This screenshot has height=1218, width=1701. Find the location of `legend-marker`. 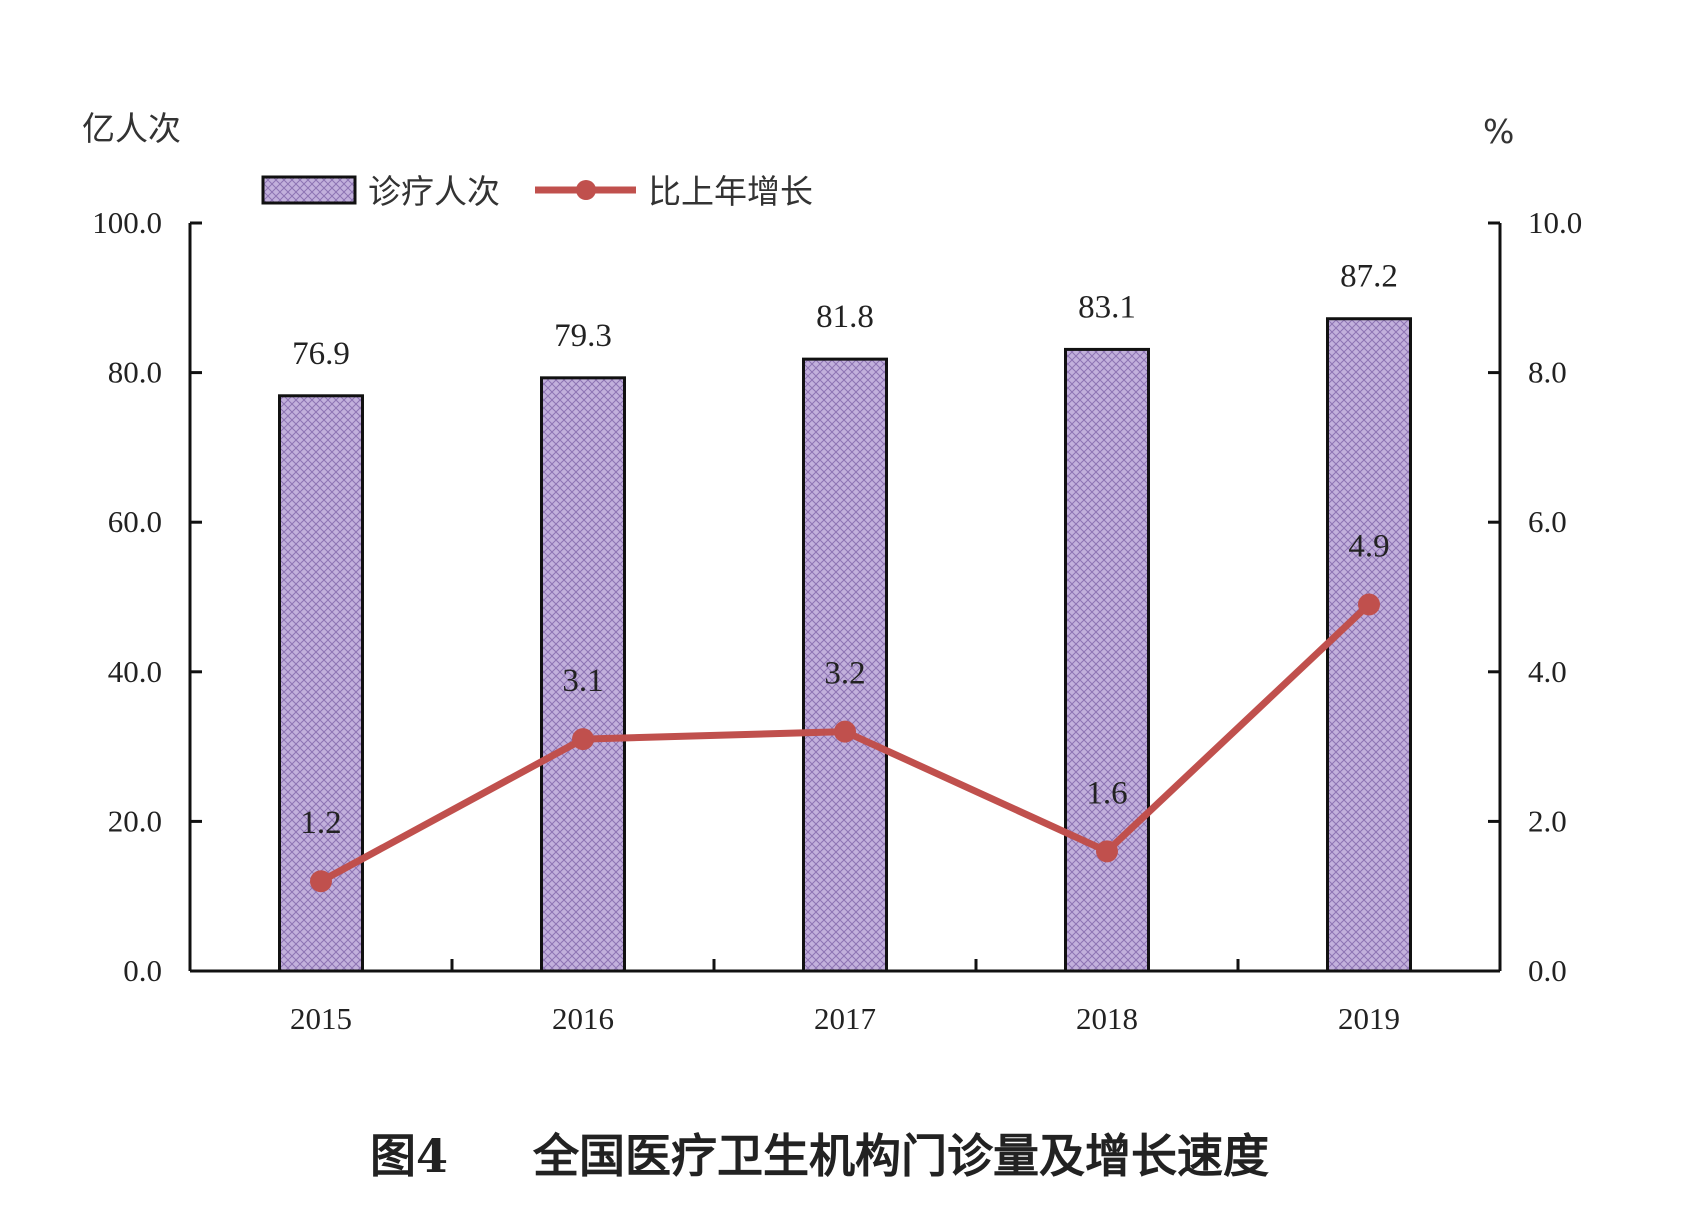

legend-marker is located at coordinates (586, 190).